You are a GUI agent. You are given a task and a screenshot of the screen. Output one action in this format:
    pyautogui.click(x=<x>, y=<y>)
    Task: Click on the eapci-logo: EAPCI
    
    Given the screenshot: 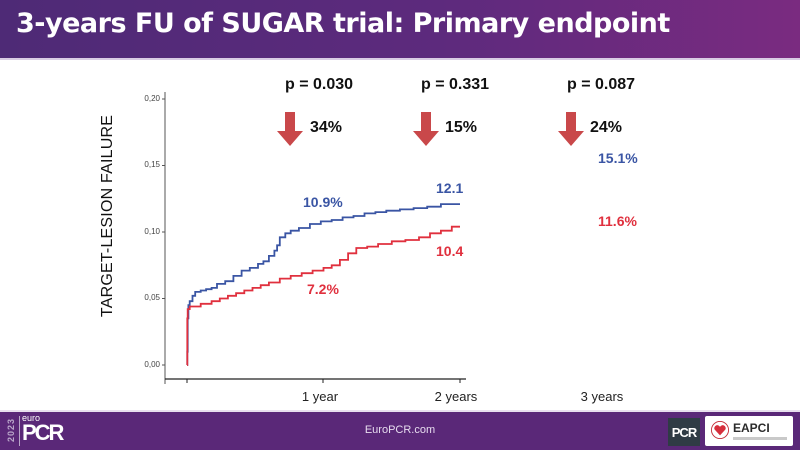 What is the action you would take?
    pyautogui.click(x=749, y=431)
    